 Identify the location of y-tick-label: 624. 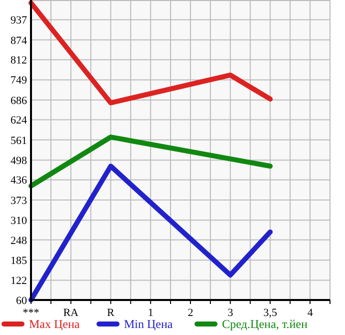
(19, 120).